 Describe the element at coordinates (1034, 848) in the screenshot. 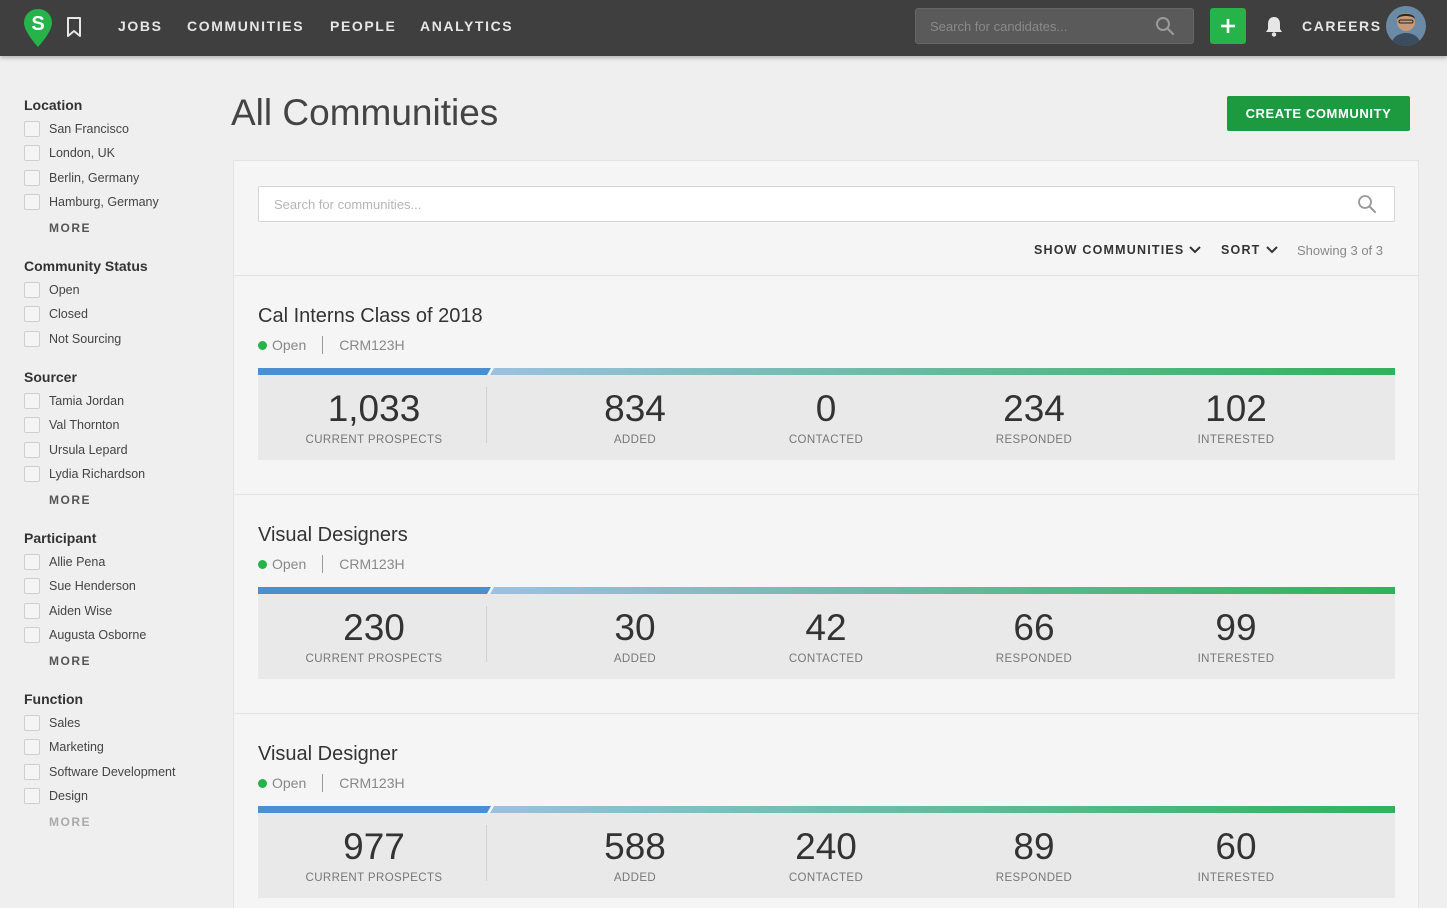

I see `stat-responded: 89 RESPONDED` at that location.